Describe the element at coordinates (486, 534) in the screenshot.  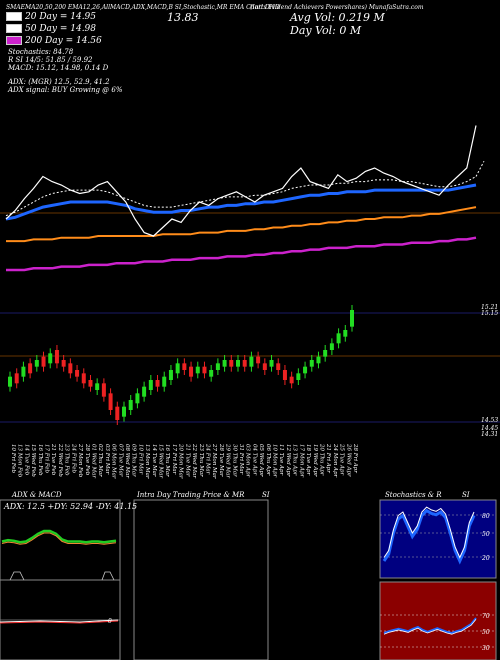
I see `stoch-label-50: 50` at that location.